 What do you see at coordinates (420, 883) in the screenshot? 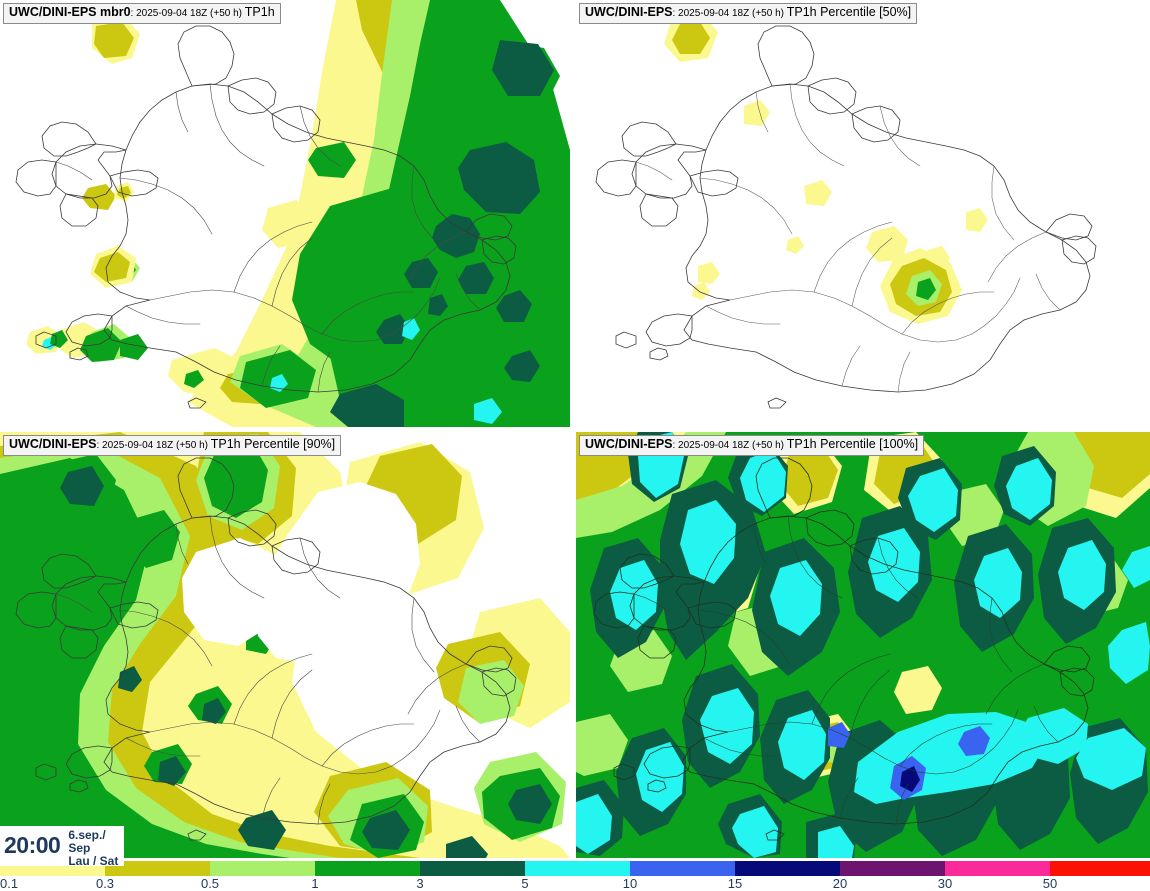
I see `colorbar-tick: 3` at bounding box center [420, 883].